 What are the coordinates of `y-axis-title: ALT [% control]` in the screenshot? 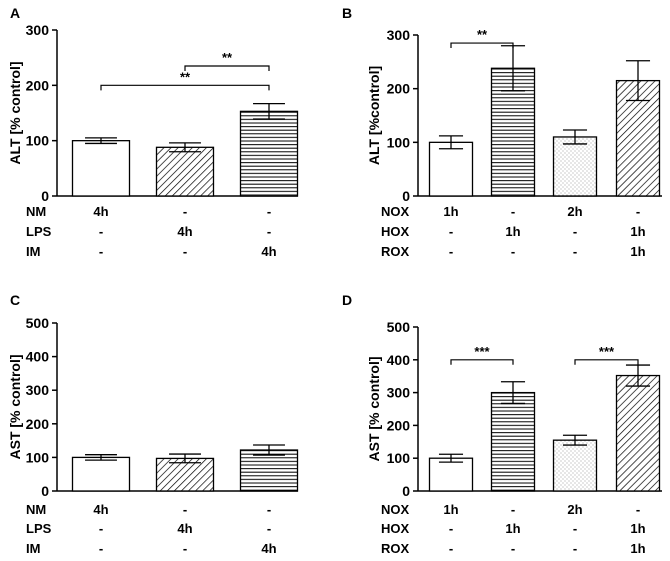 It's located at (15, 112).